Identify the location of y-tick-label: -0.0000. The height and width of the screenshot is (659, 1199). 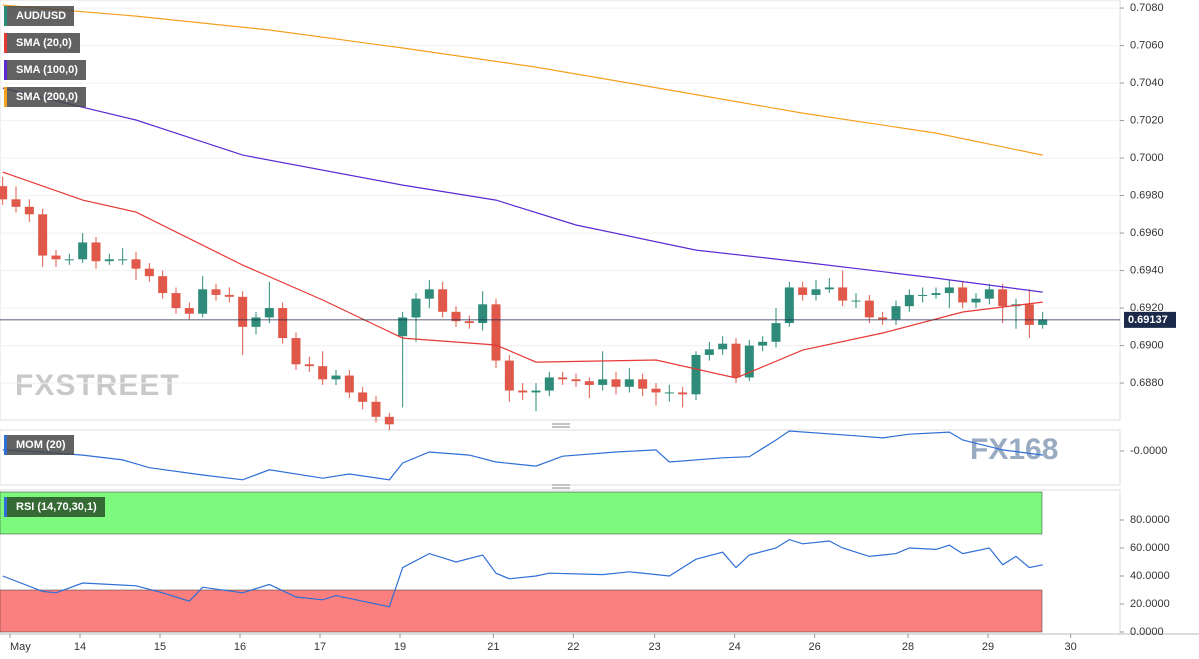
(1148, 451).